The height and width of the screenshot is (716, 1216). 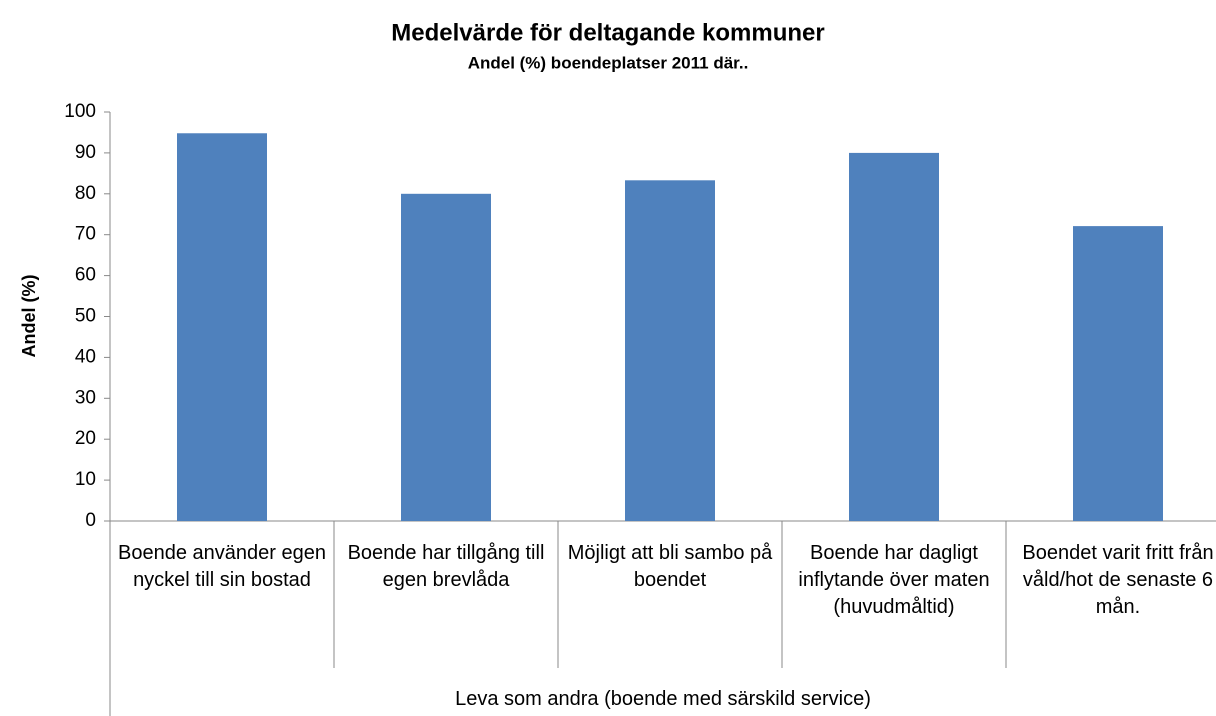 I want to click on y-tick-label: 40, so click(x=85, y=356).